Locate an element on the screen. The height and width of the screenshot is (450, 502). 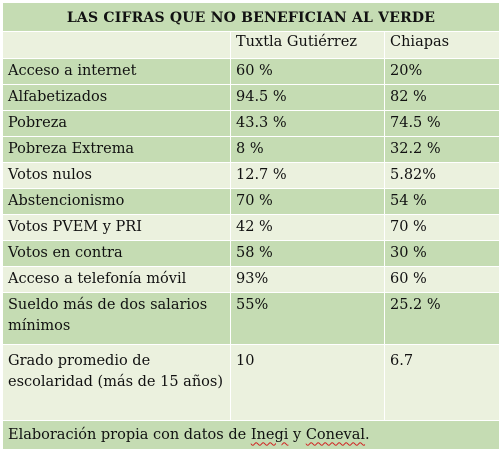
tuxtla-value: 93% is located at coordinates (307, 279).